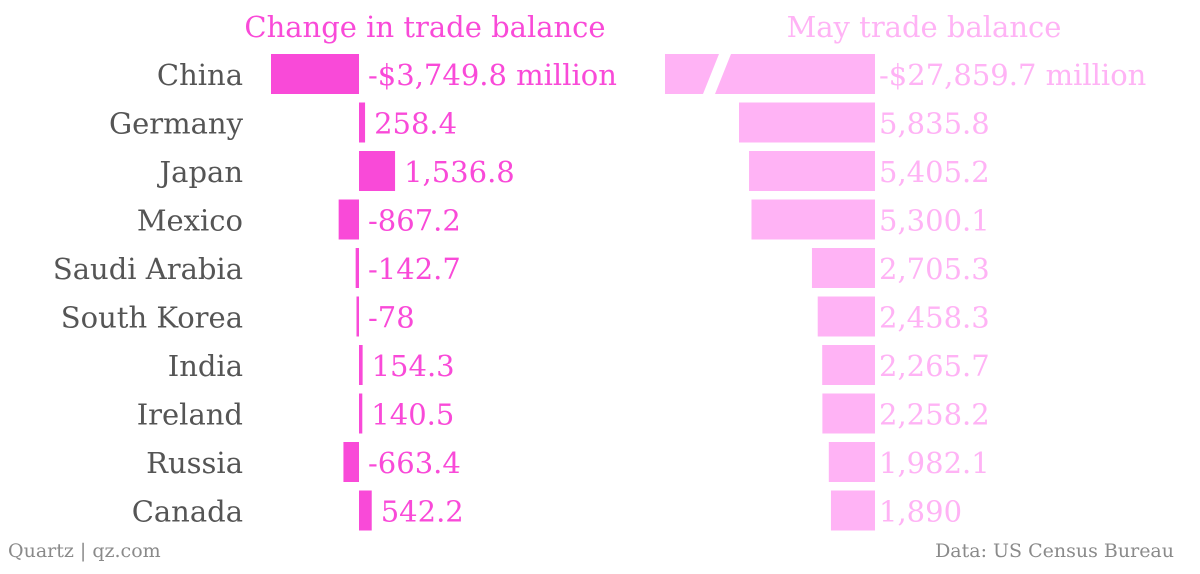  What do you see at coordinates (391, 318) in the screenshot?
I see `change-value-label: -78` at bounding box center [391, 318].